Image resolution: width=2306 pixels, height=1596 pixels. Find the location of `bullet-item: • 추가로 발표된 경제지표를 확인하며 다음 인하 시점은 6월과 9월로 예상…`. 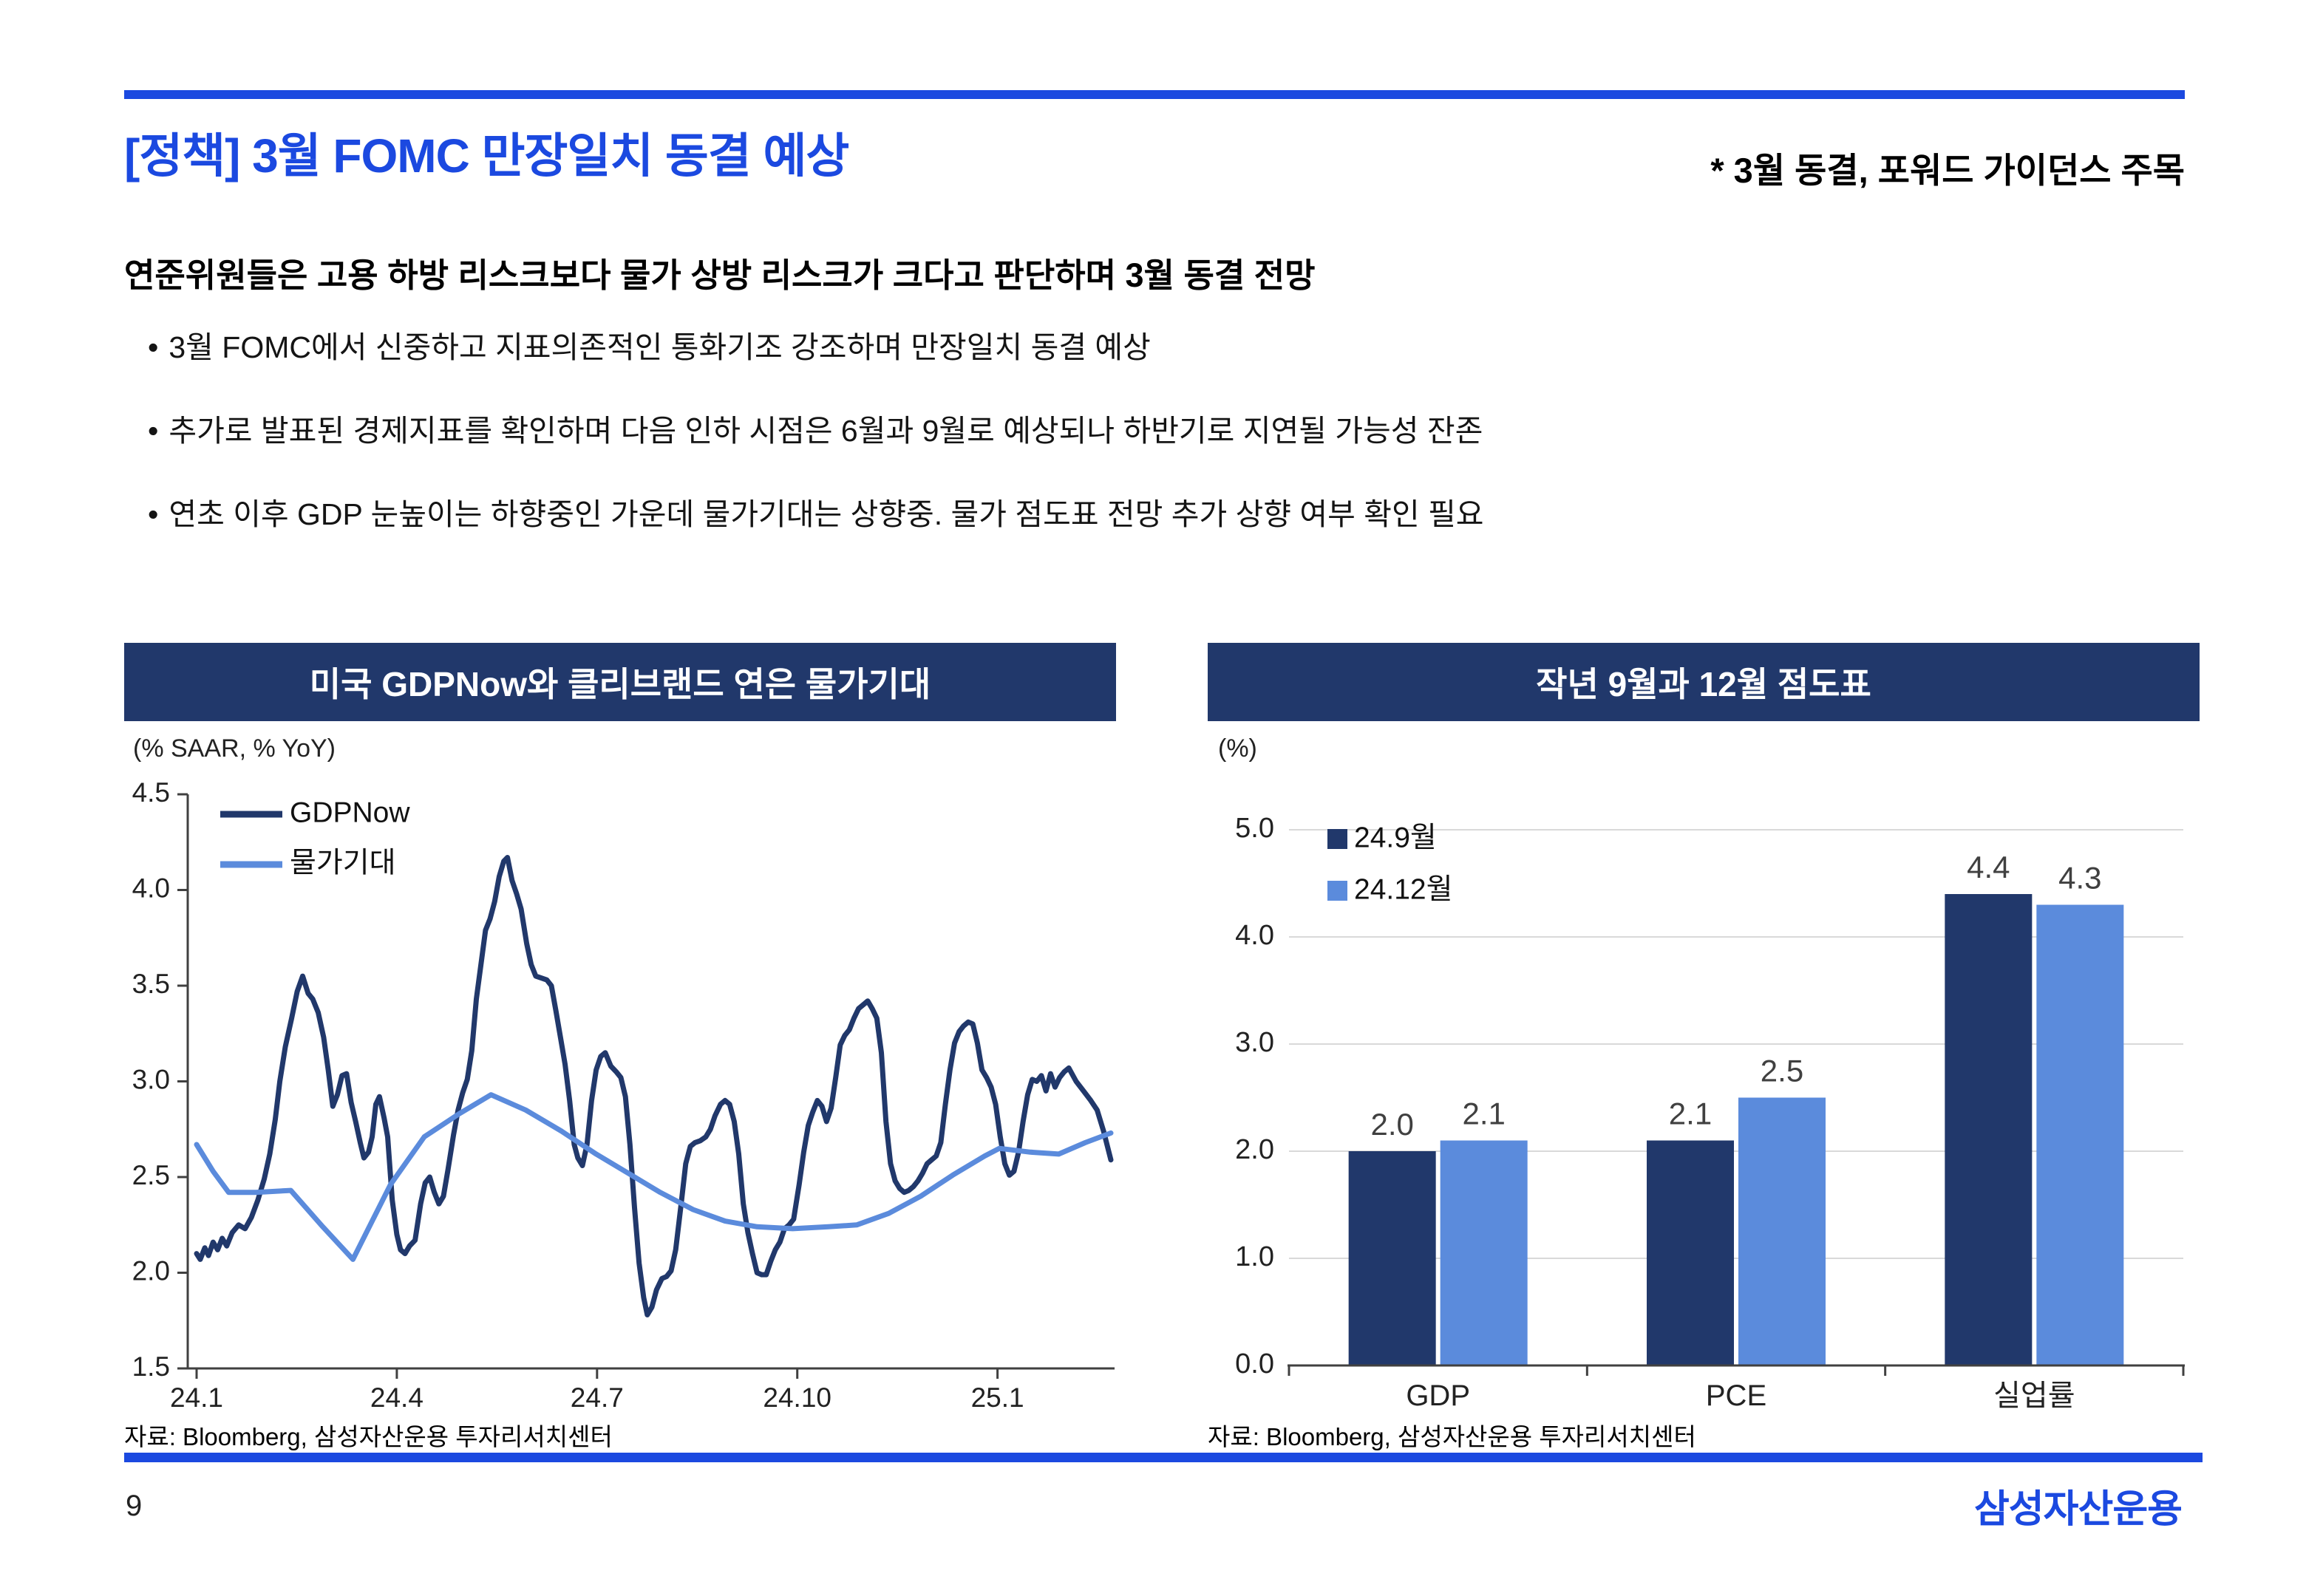

bullet-item: • 추가로 발표된 경제지표를 확인하며 다음 인하 시점은 6월과 9월로 예상… is located at coordinates (816, 428).